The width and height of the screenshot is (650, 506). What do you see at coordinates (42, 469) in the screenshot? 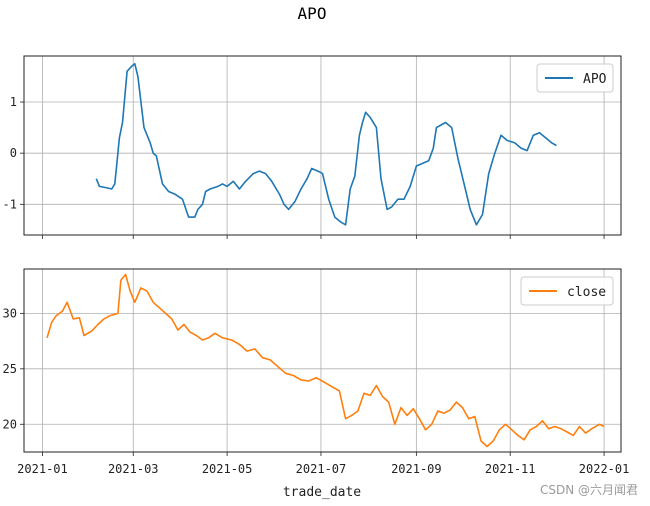
I see `x-tick-label: 2021-01` at bounding box center [42, 469].